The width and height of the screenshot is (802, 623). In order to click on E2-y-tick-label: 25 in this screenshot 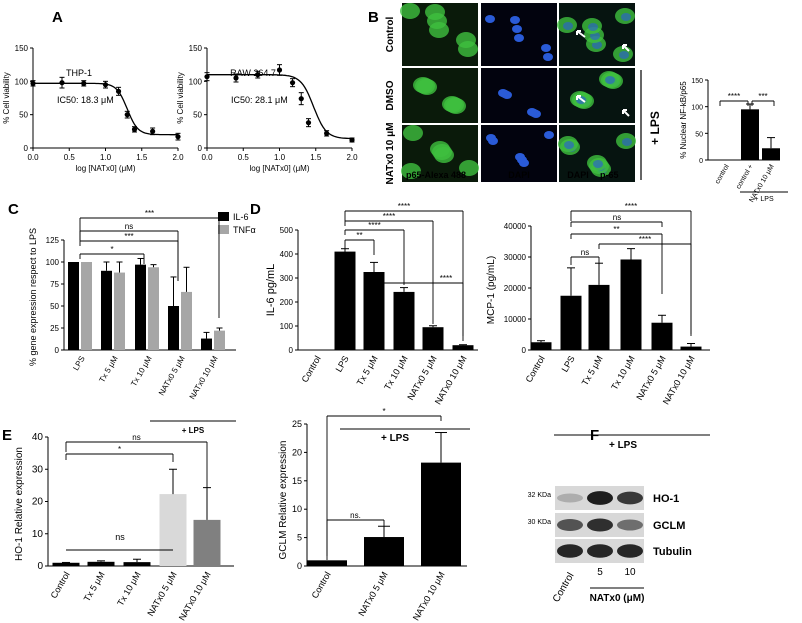, I will do `click(297, 424)`.